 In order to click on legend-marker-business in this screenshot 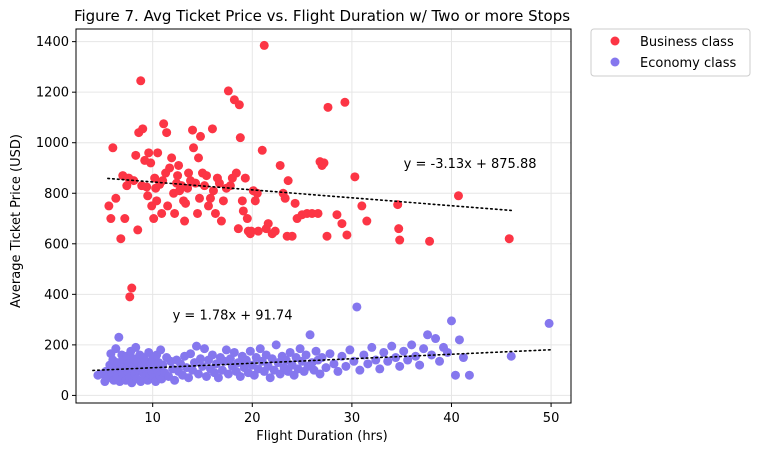, I will do `click(615, 41)`.